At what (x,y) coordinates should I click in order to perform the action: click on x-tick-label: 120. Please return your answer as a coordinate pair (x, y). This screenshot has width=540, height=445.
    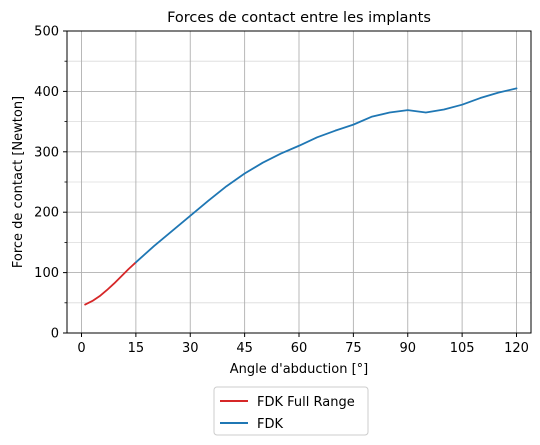
    Looking at the image, I should click on (516, 348).